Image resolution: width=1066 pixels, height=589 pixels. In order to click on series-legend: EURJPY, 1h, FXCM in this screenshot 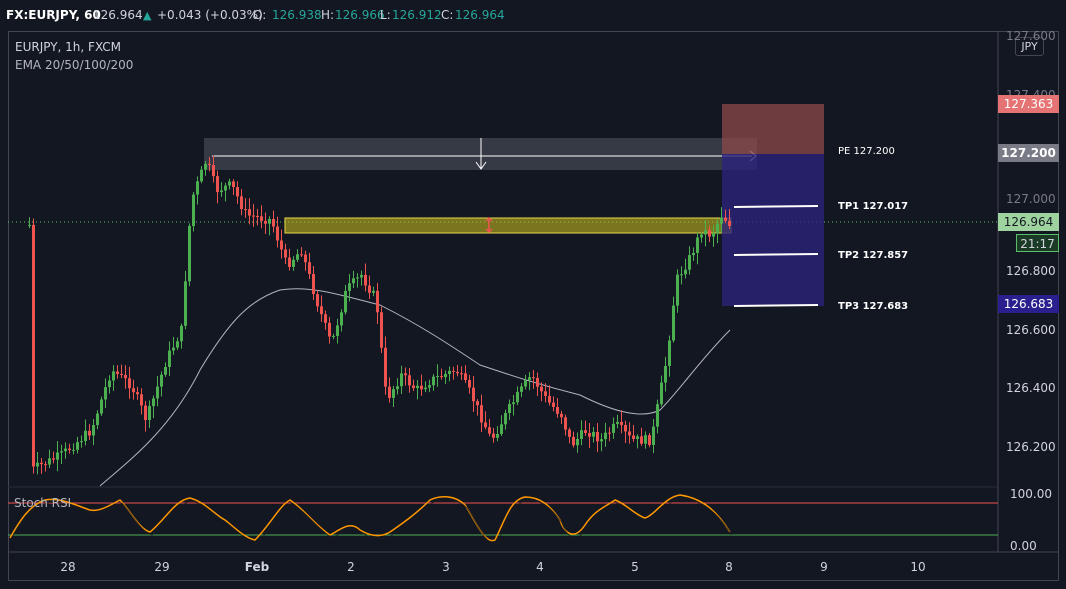, I will do `click(68, 47)`.